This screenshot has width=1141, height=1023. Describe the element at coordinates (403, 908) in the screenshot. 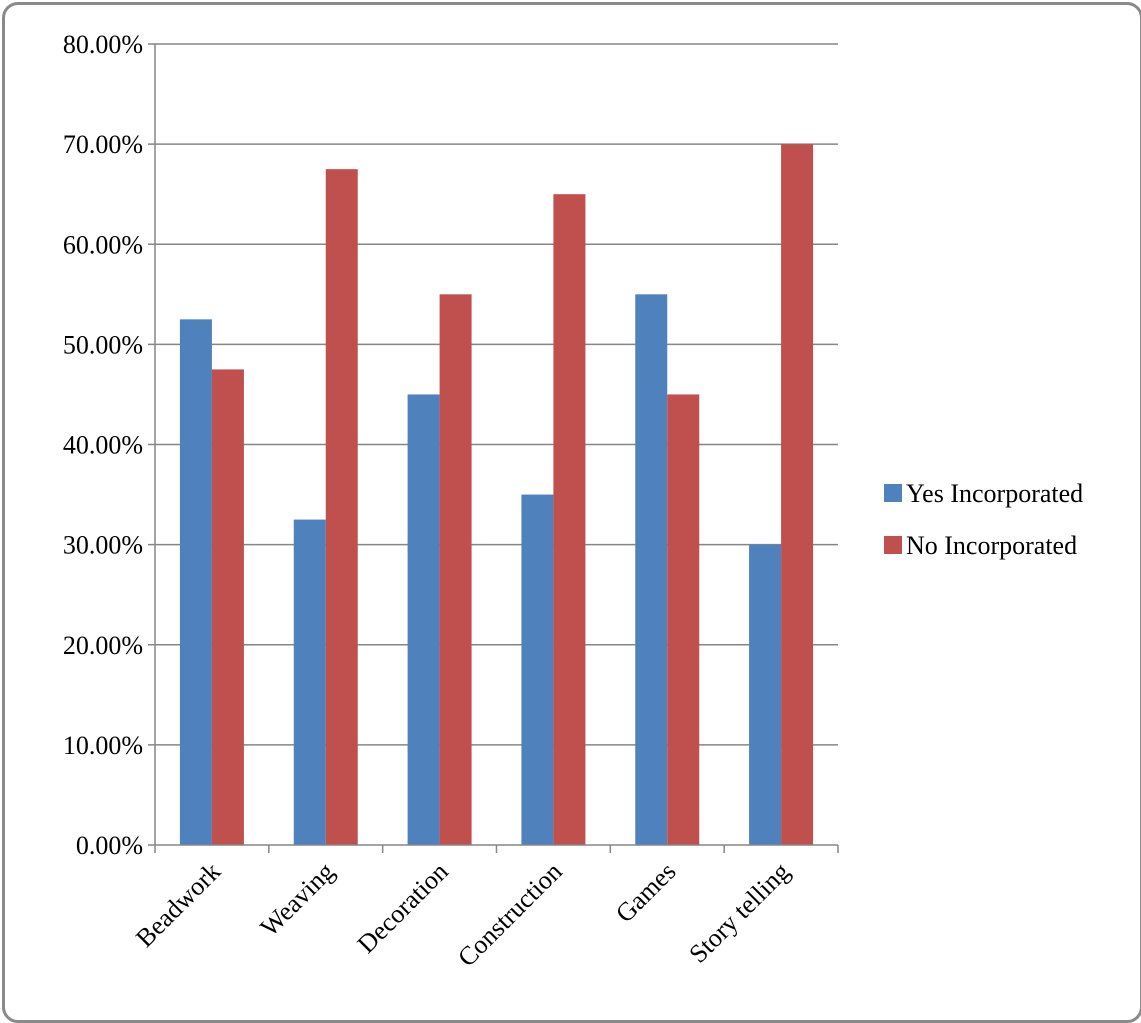

I see `x-tick-label: Decoration` at that location.